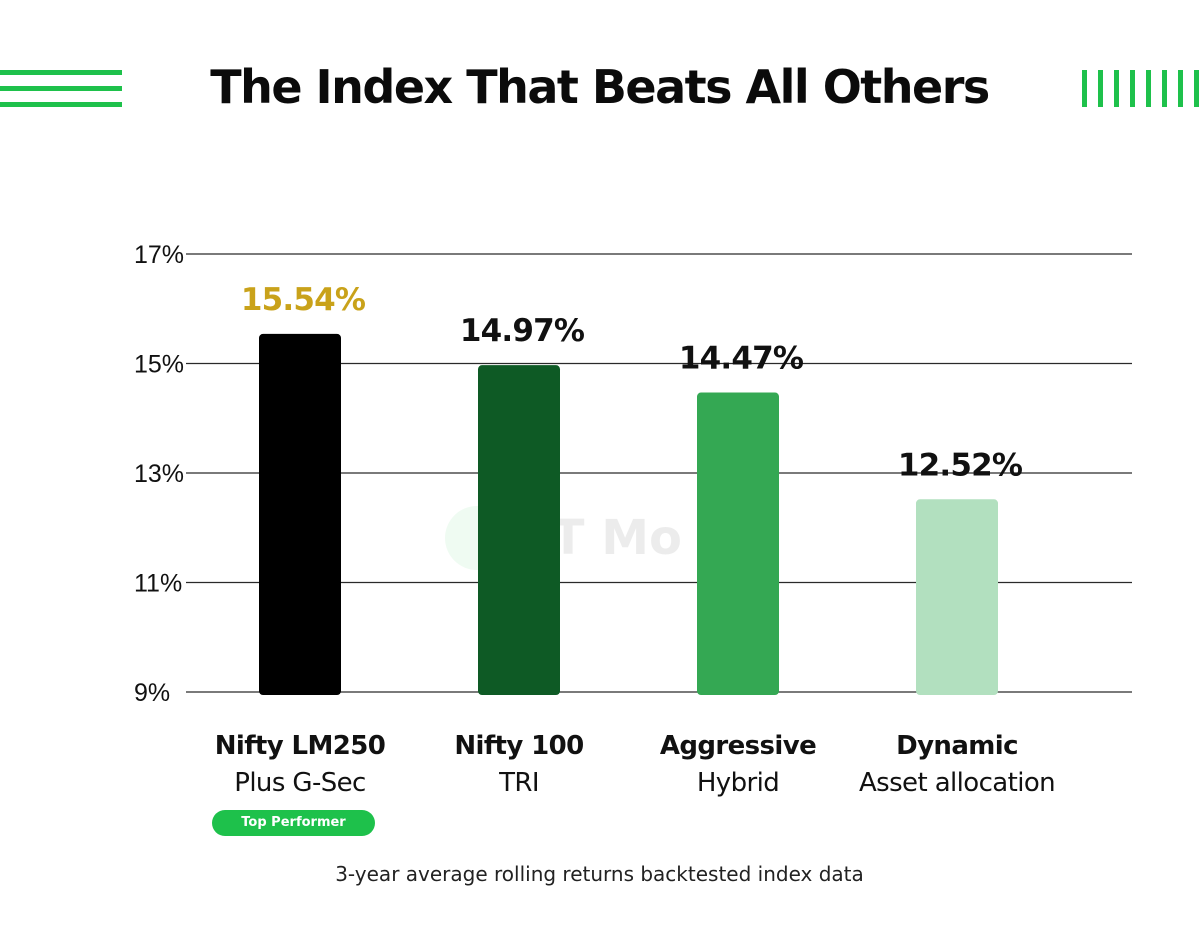 This screenshot has width=1199, height=934. Describe the element at coordinates (738, 783) in the screenshot. I see `category-sublabel: Hybrid` at that location.